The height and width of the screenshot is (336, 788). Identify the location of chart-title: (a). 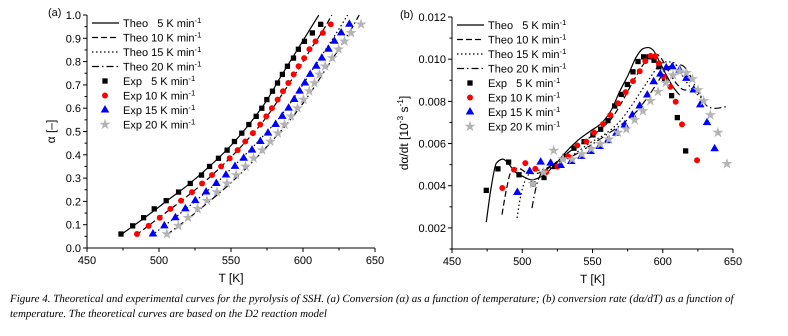
(55, 13).